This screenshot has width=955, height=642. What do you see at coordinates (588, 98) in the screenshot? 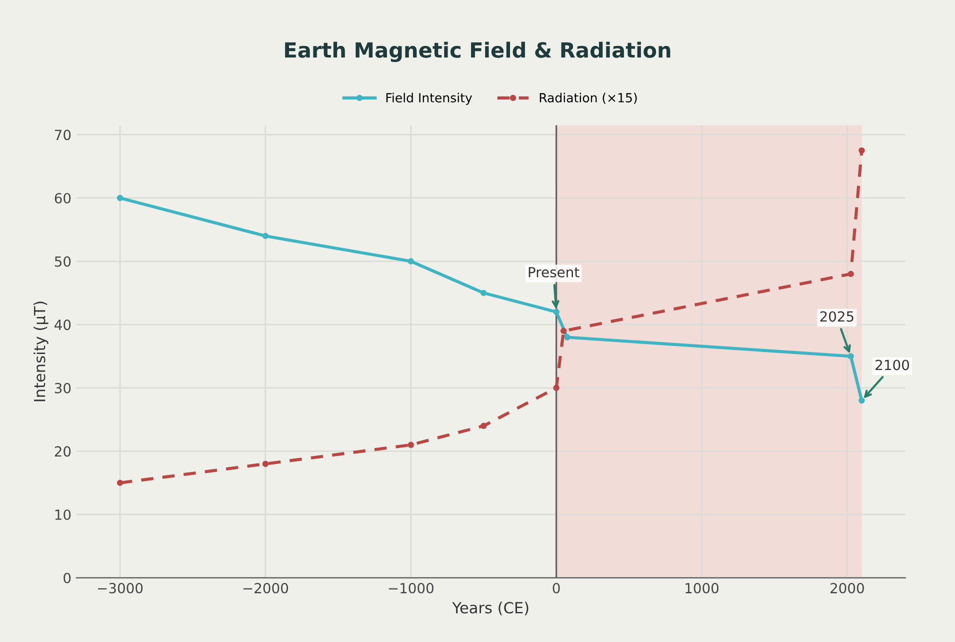
I see `legend-label: Radiation (×15)` at bounding box center [588, 98].